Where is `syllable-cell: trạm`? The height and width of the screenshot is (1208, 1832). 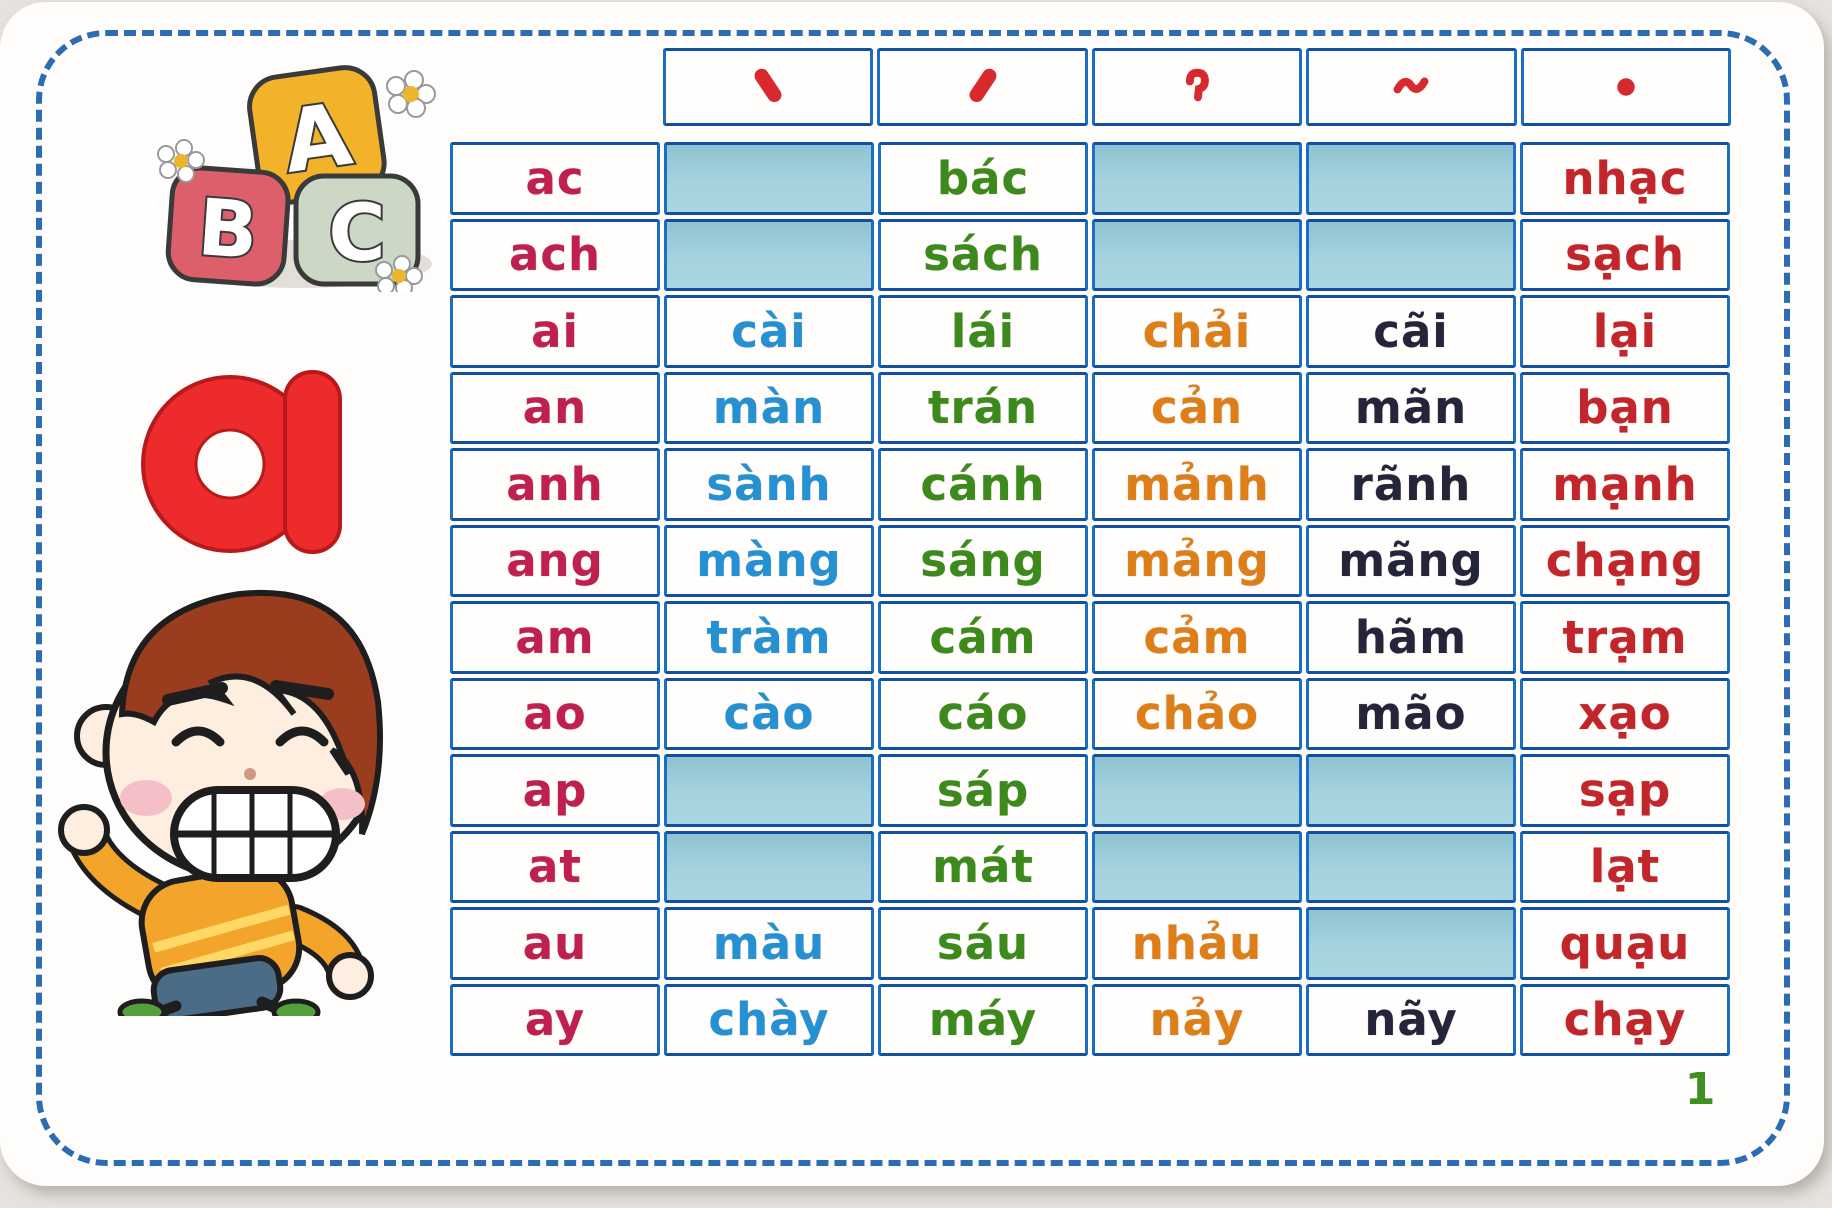
syllable-cell: trạm is located at coordinates (1625, 637).